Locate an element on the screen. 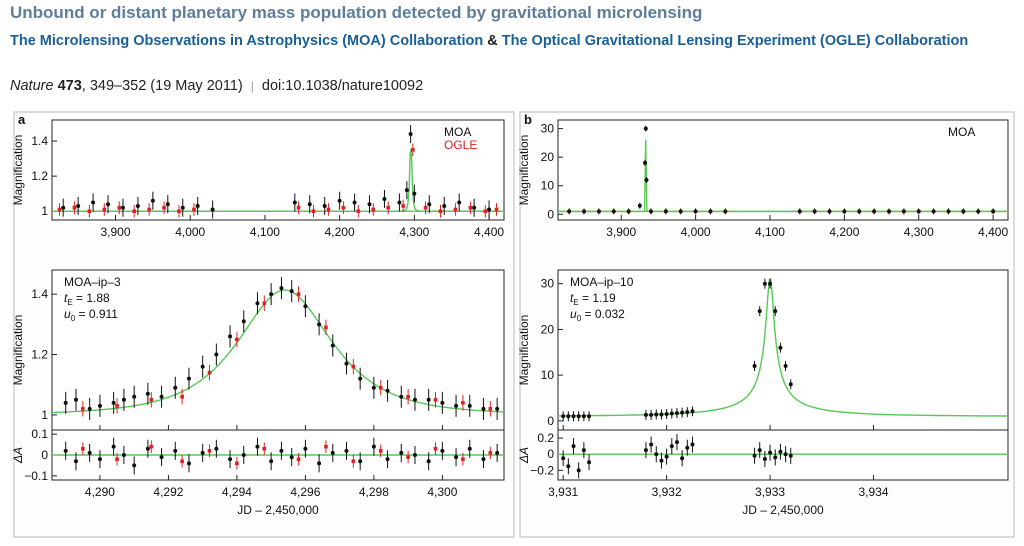  y-tick-label: 10 is located at coordinates (548, 375).